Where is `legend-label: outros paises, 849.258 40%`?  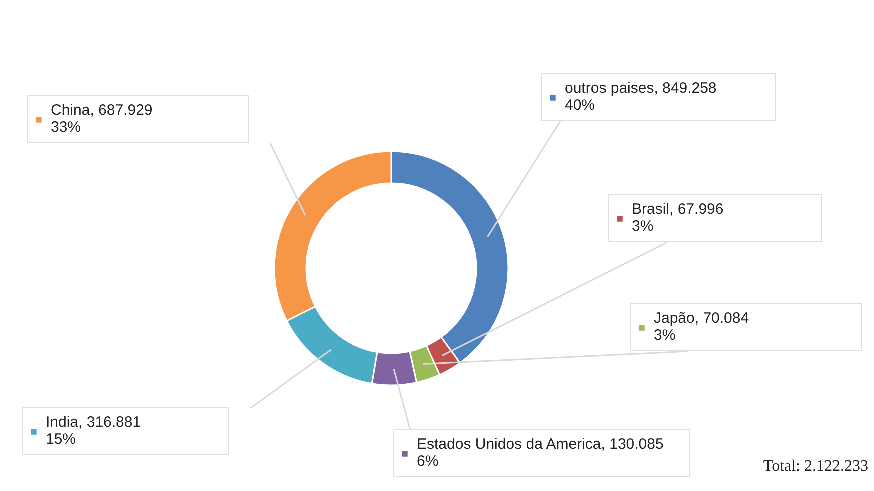
legend-label: outros paises, 849.258 40% is located at coordinates (641, 97).